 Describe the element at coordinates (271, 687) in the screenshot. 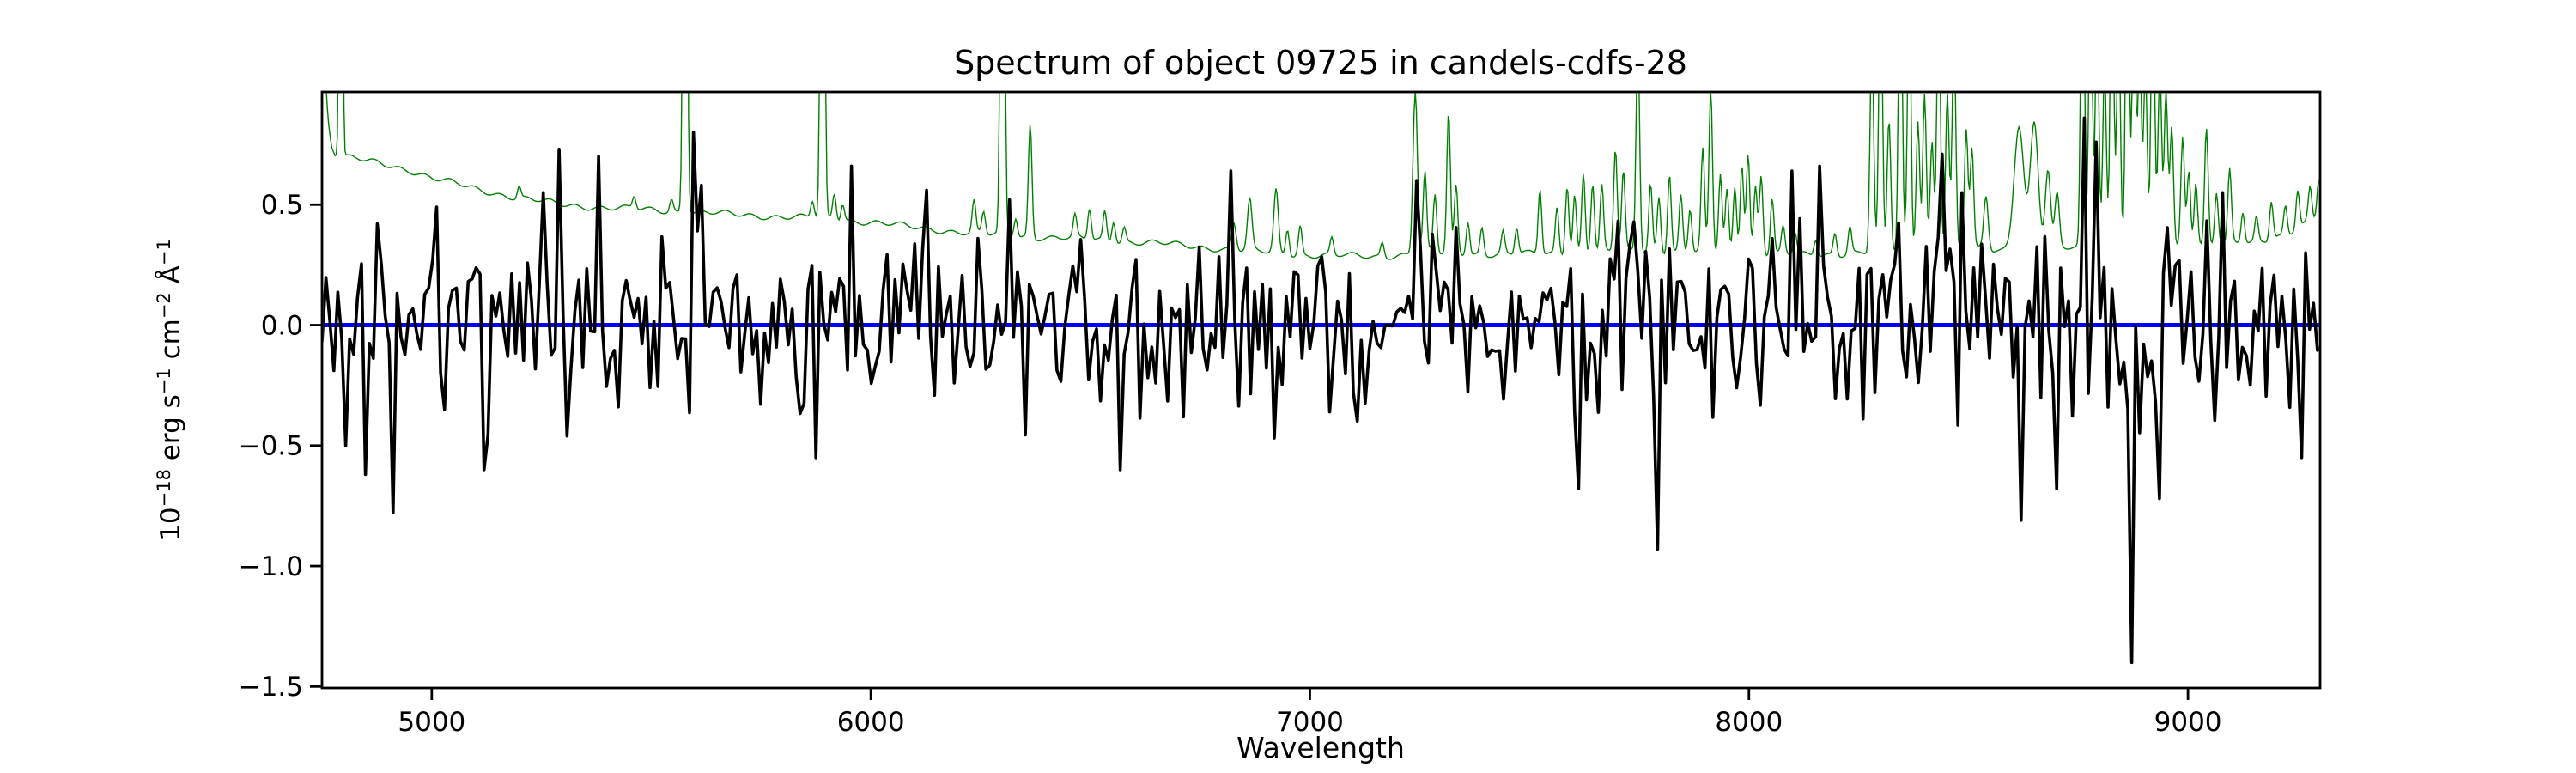

I see `y-tick-label: −1.5` at that location.